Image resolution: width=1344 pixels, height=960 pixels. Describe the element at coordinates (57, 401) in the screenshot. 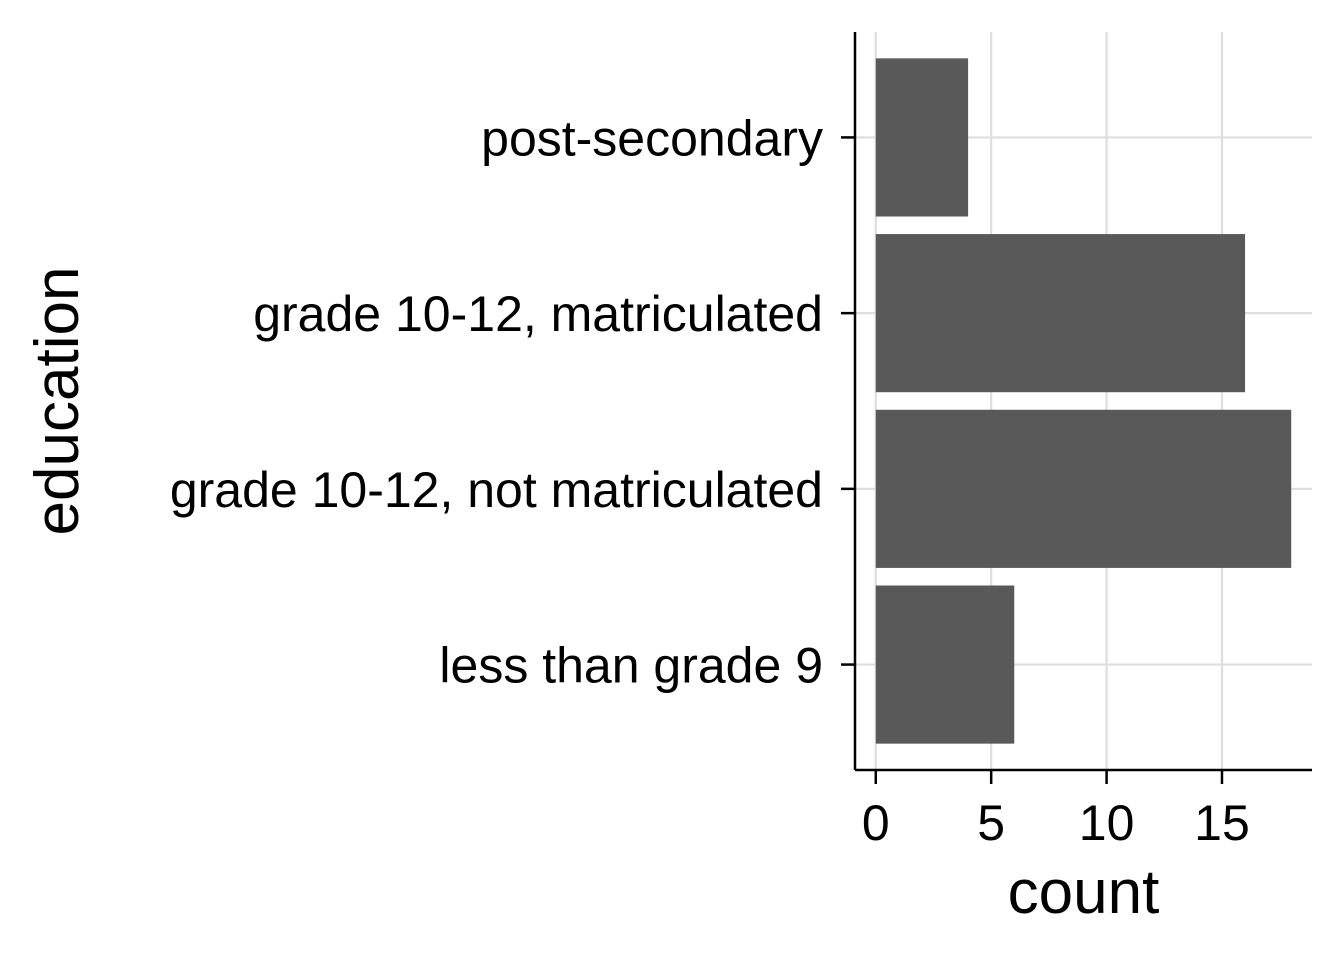

I see `y-axis-title: education` at that location.